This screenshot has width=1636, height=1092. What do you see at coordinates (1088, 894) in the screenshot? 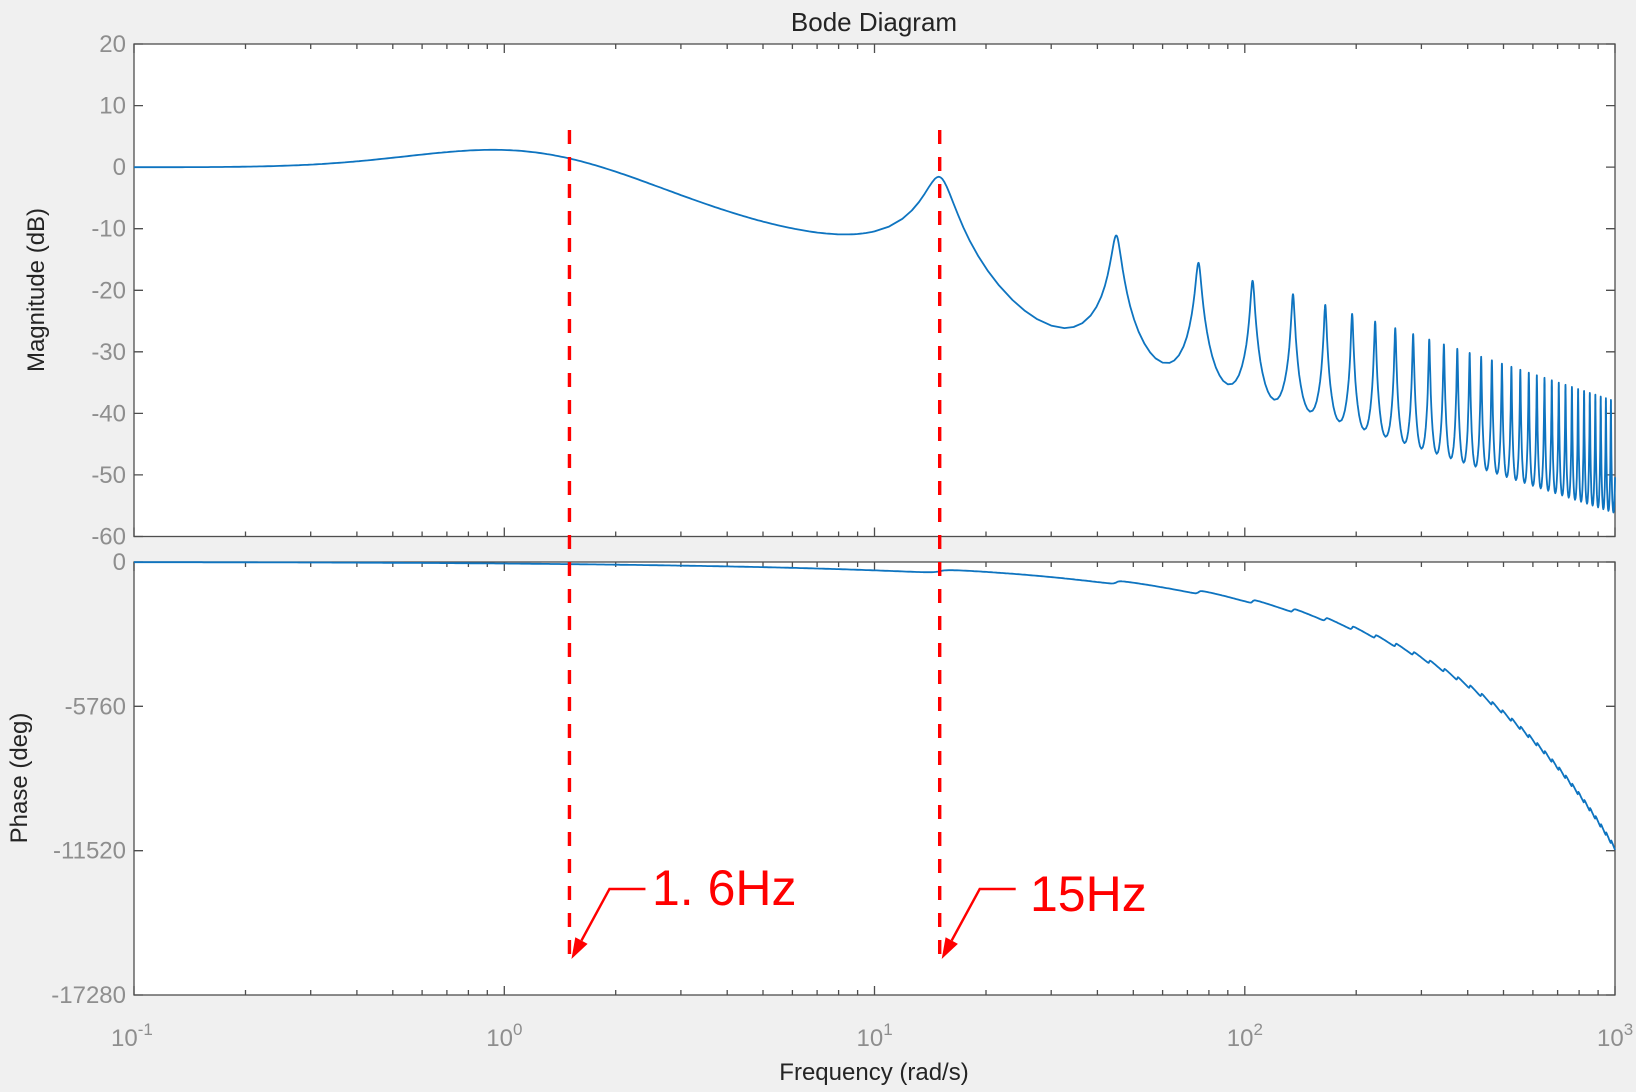
I see `annotation-label-15hz: 15Hz` at bounding box center [1088, 894].